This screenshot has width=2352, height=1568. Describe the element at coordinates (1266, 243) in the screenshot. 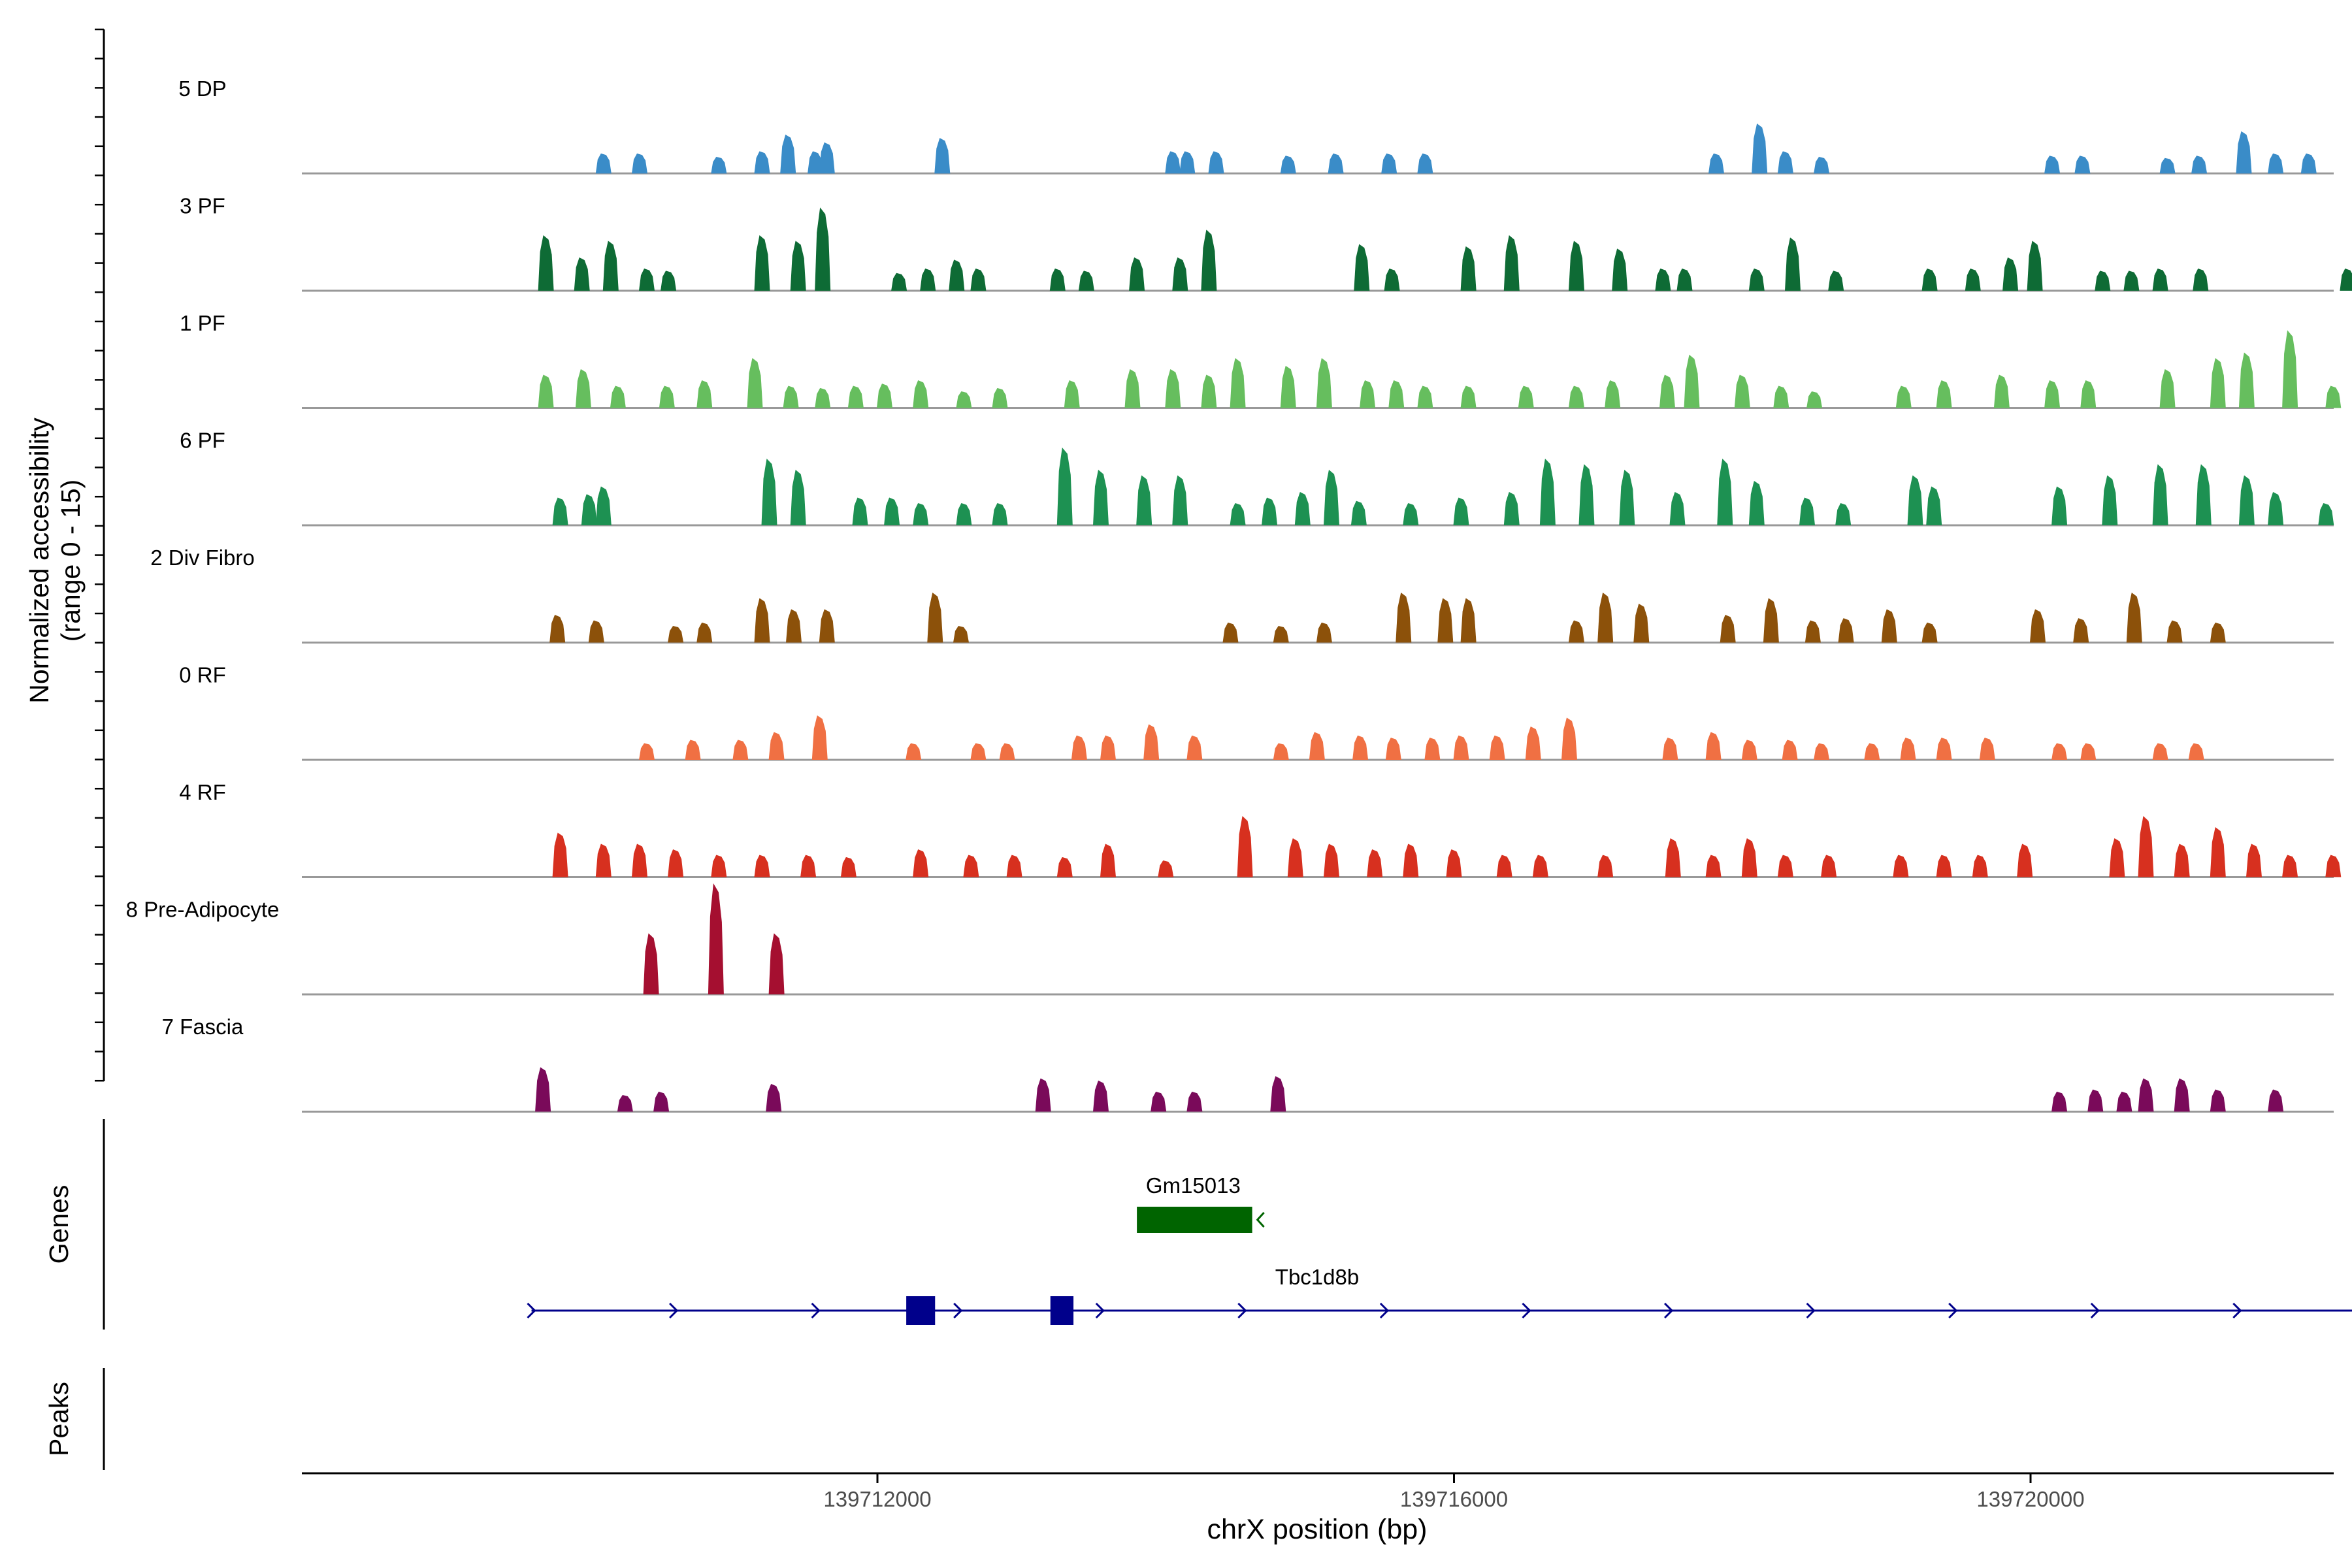

I see `track-3-pf: 3 PF` at that location.